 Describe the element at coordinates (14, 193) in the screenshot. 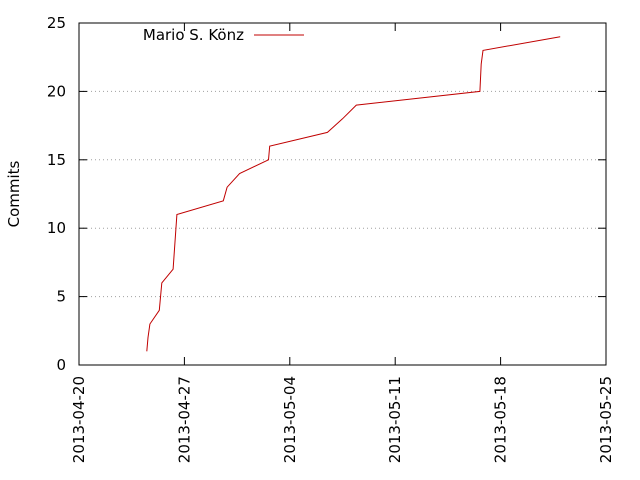

I see `y-axis-title: Commits` at that location.